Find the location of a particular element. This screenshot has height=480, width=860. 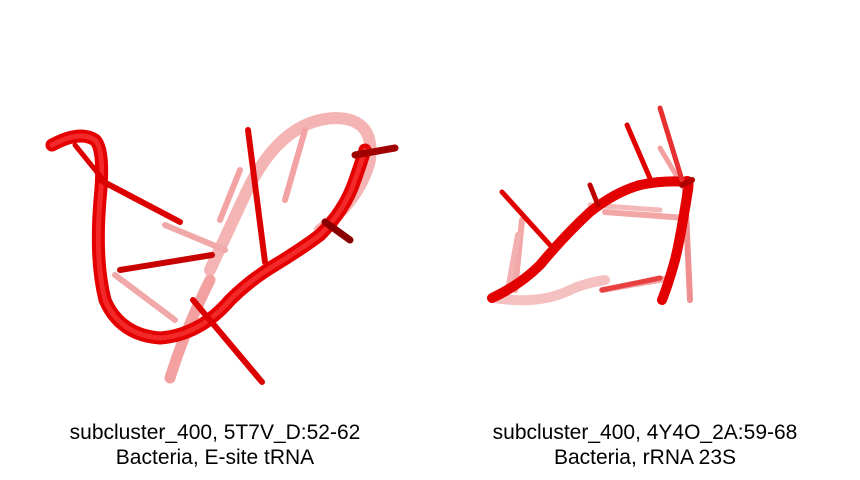

background-backbone is located at coordinates (591, 225).